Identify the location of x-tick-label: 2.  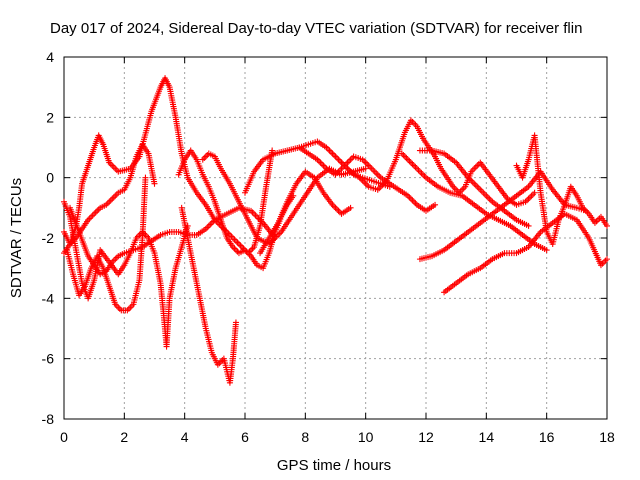
(124, 437).